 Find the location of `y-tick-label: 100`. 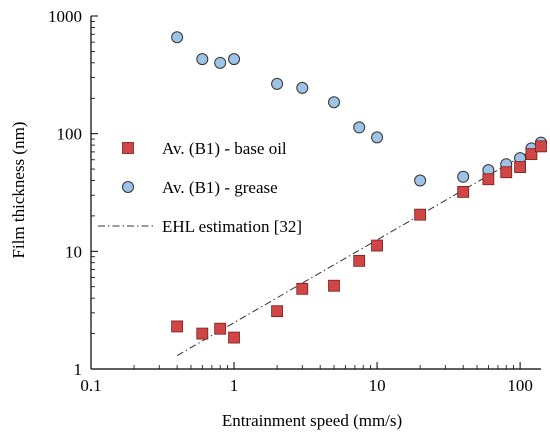

y-tick-label: 100 is located at coordinates (70, 134).